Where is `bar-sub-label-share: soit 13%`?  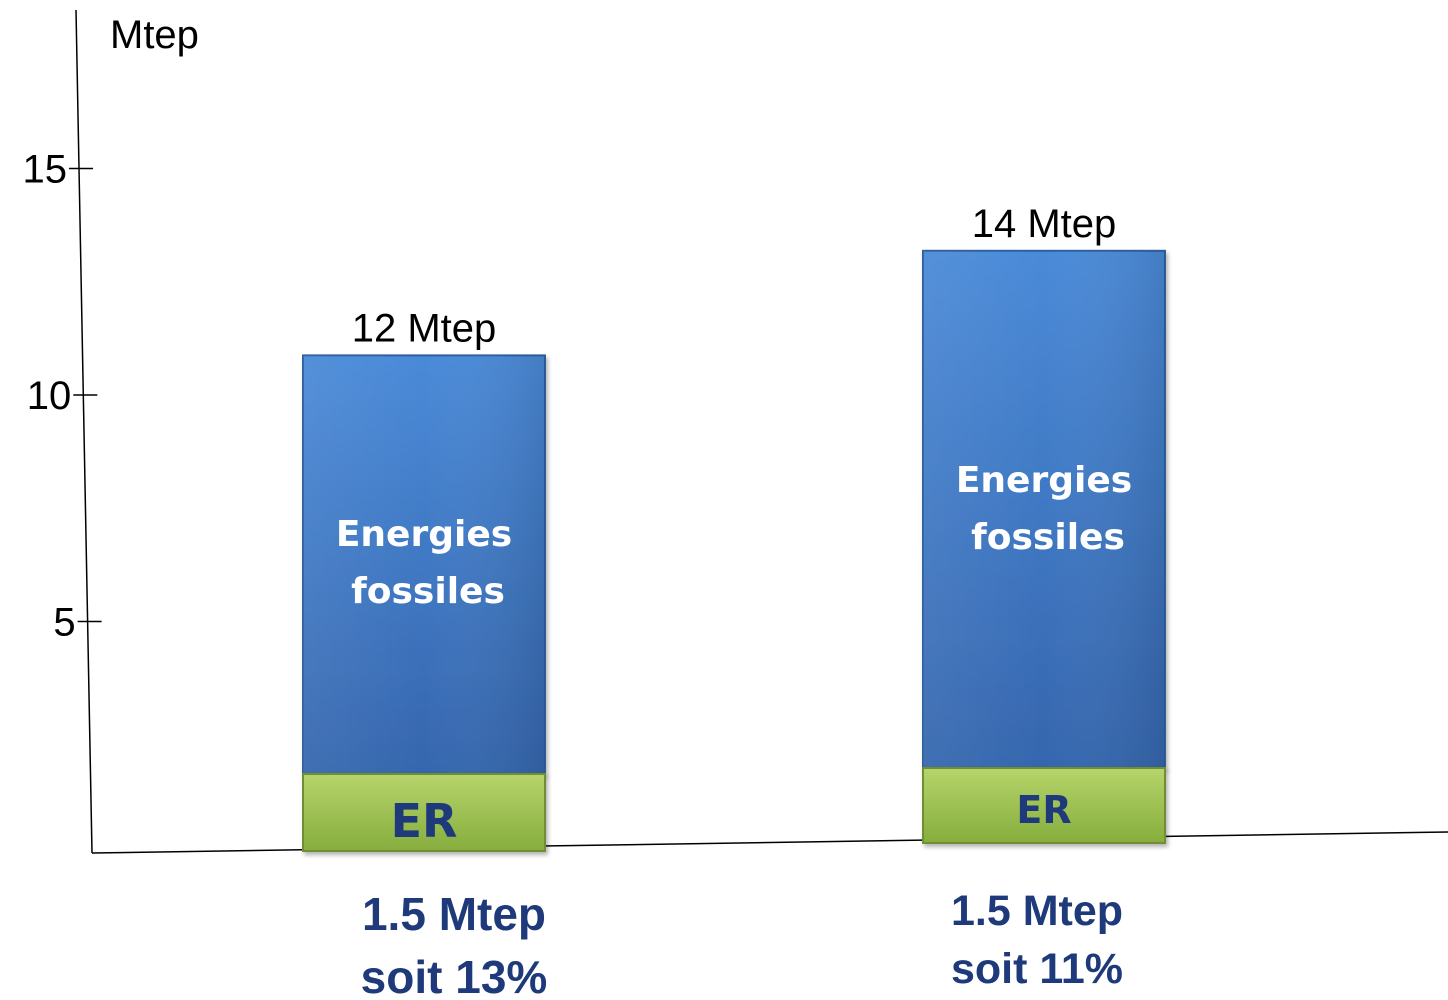 bar-sub-label-share: soit 13% is located at coordinates (454, 975).